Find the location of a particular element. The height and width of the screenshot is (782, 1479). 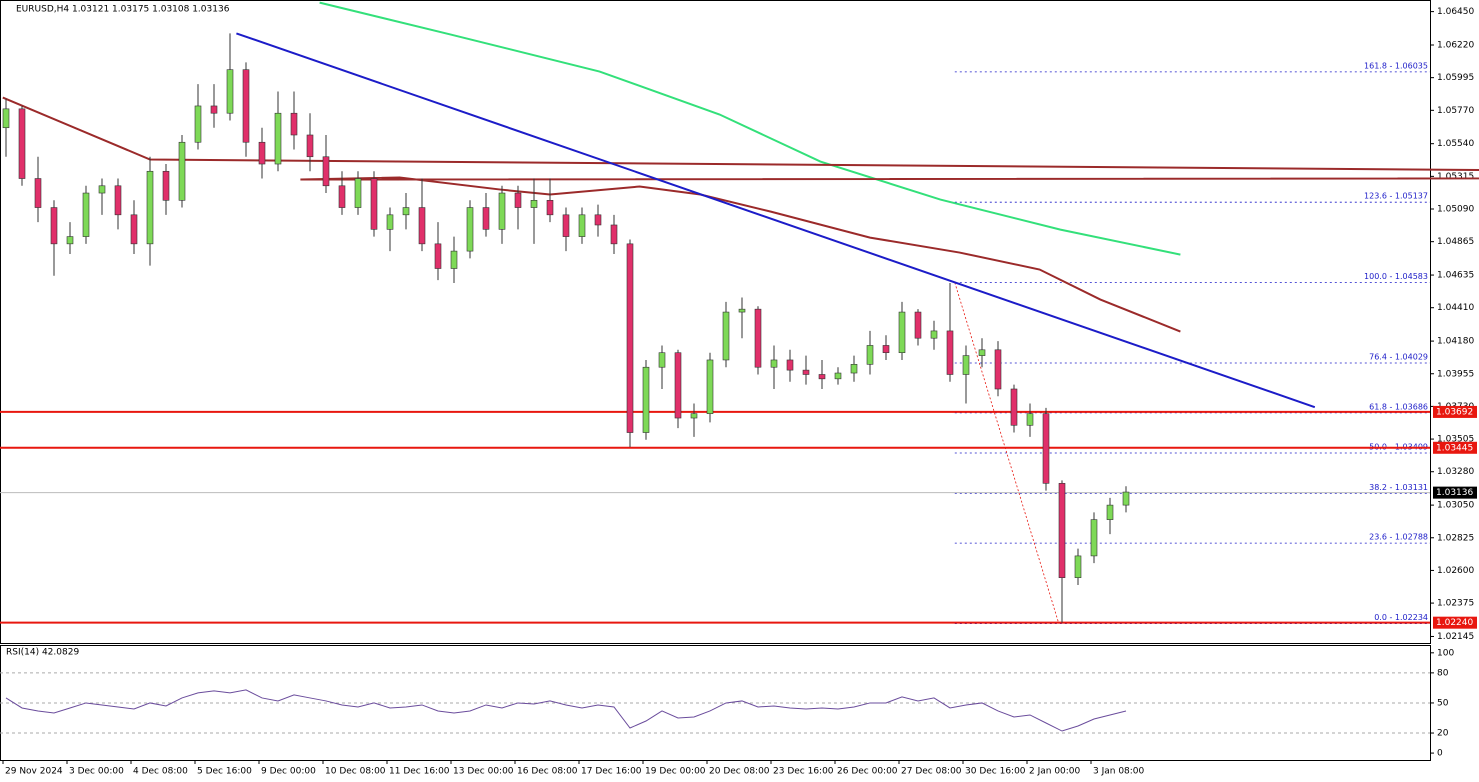

y-tick-label: 1.05770 is located at coordinates (1455, 111).